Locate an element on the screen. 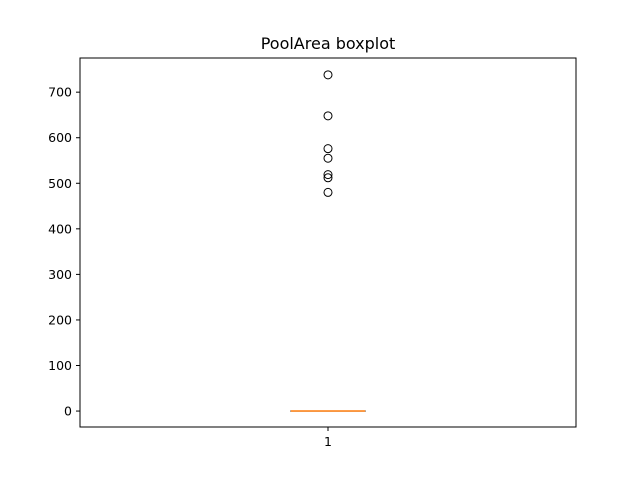 The image size is (640, 484). chart-title: PoolArea boxplot is located at coordinates (328, 43).